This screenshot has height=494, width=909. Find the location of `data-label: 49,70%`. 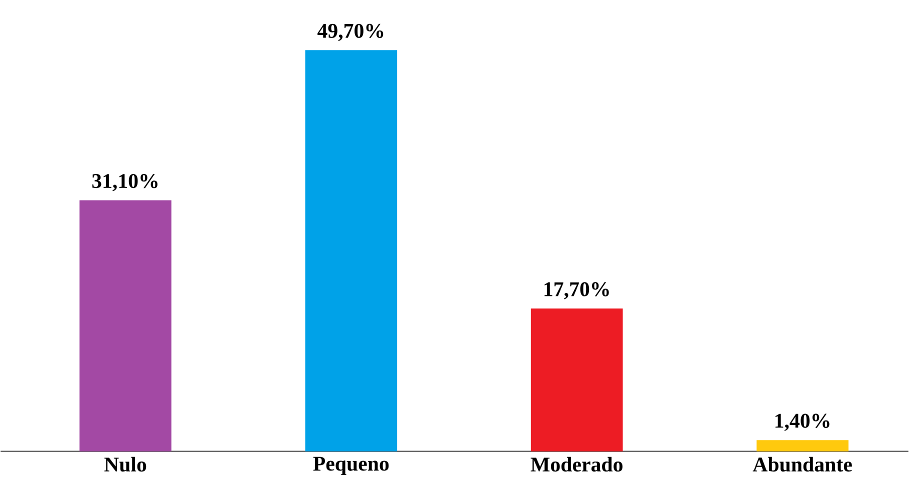

data-label: 49,70% is located at coordinates (350, 32).